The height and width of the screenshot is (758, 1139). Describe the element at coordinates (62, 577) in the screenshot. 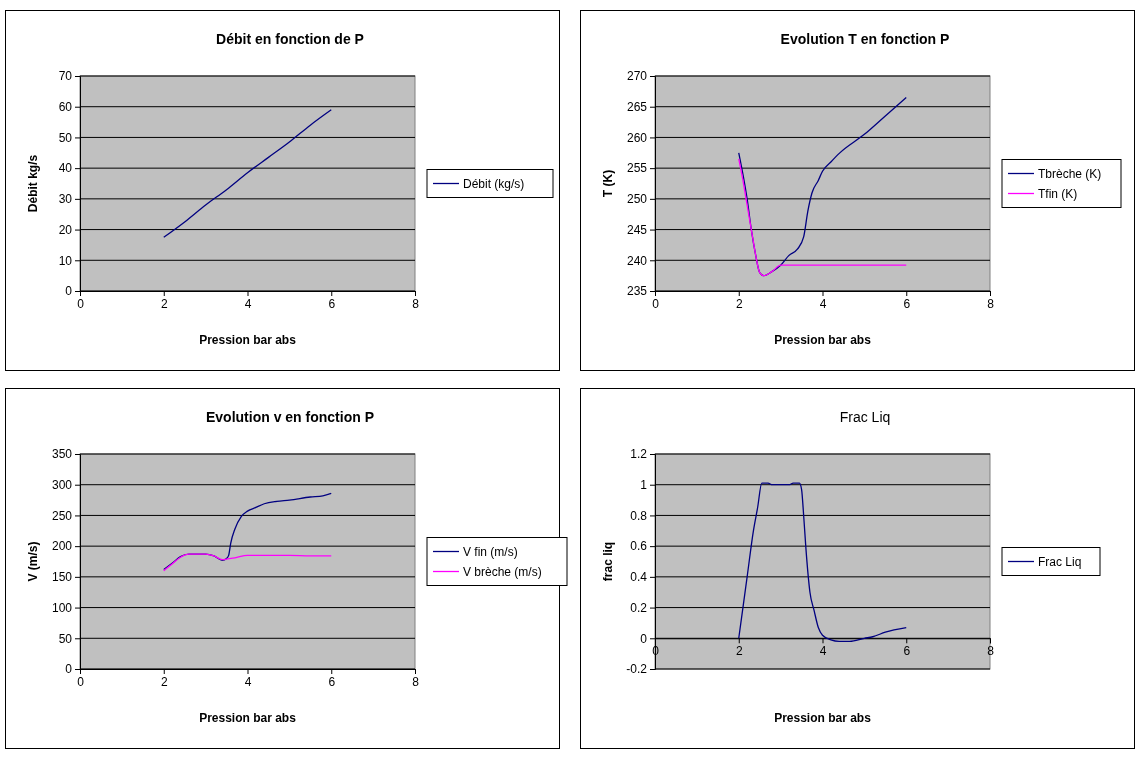

I see `y-tick-label: 150` at that location.